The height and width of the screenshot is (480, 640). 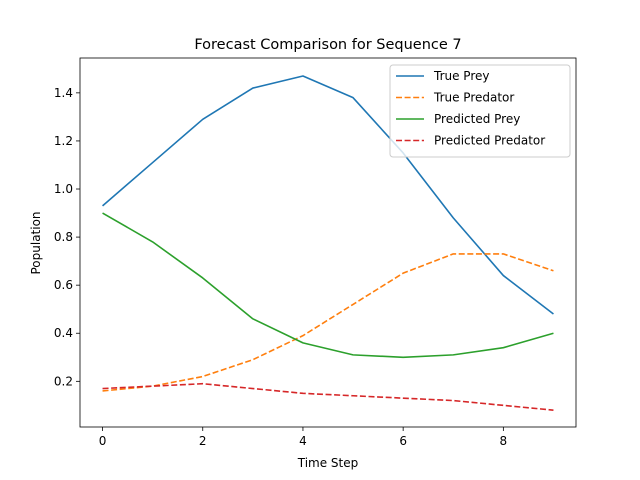 I want to click on legend-label: Predicted Predator, so click(x=489, y=141).